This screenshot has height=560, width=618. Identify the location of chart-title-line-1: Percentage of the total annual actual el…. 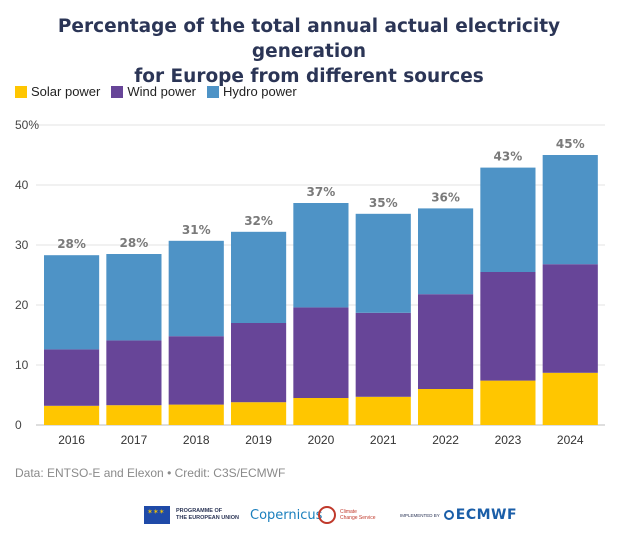
(309, 39).